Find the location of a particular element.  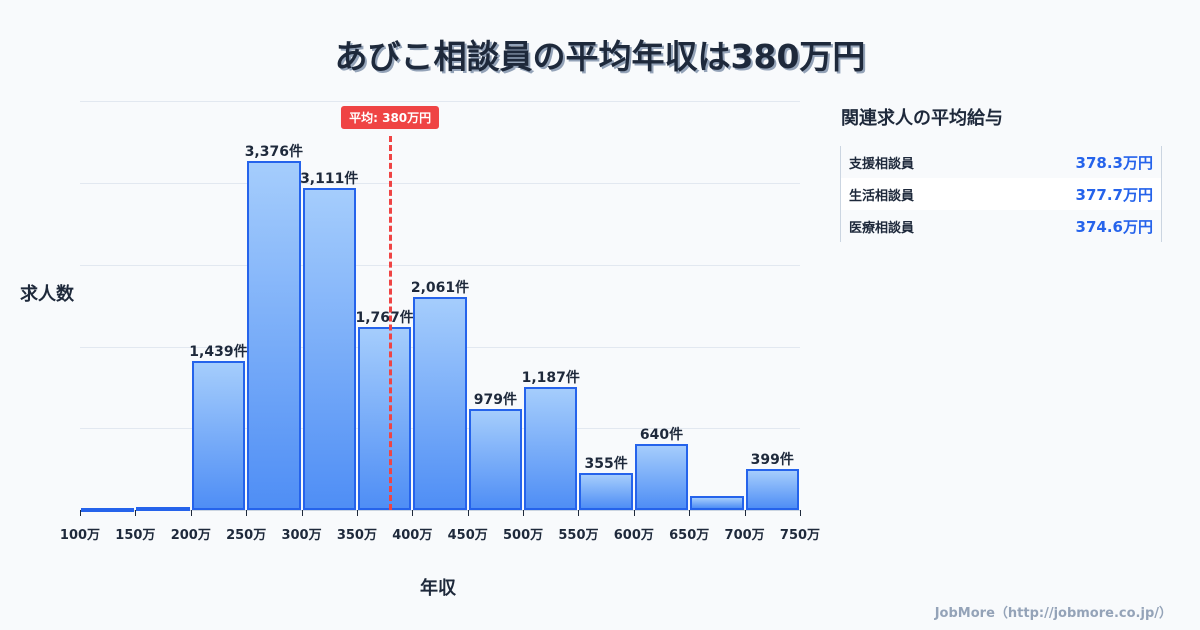

bar-value-label: 640件 is located at coordinates (661, 434).